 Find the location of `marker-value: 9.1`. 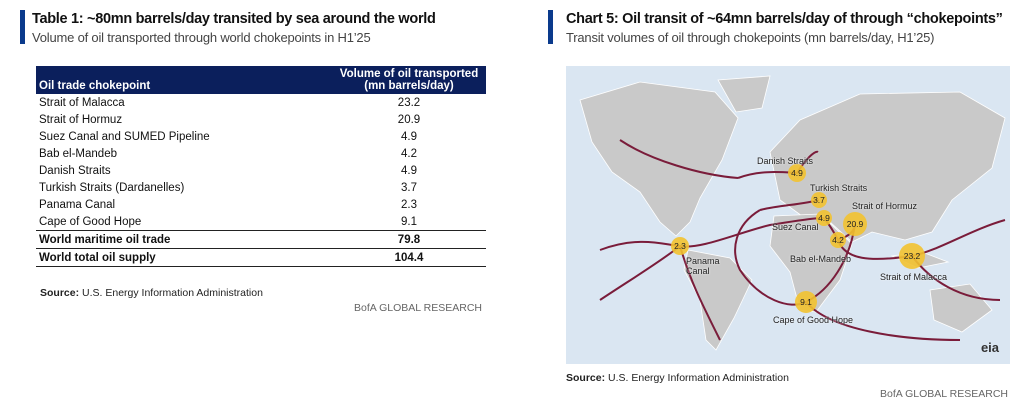

marker-value: 9.1 is located at coordinates (806, 302).